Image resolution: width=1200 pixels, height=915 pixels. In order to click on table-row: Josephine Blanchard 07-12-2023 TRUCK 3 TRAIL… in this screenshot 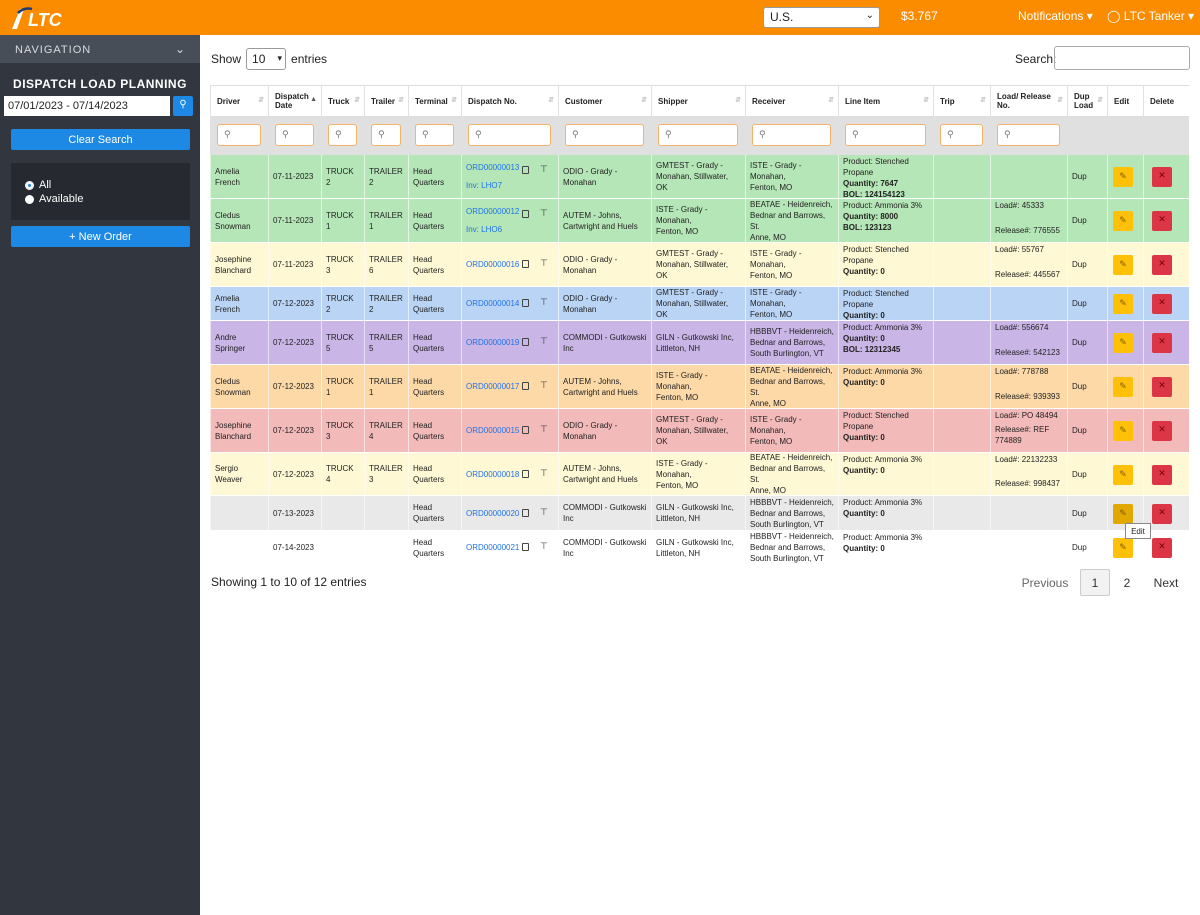, I will do `click(699, 431)`.